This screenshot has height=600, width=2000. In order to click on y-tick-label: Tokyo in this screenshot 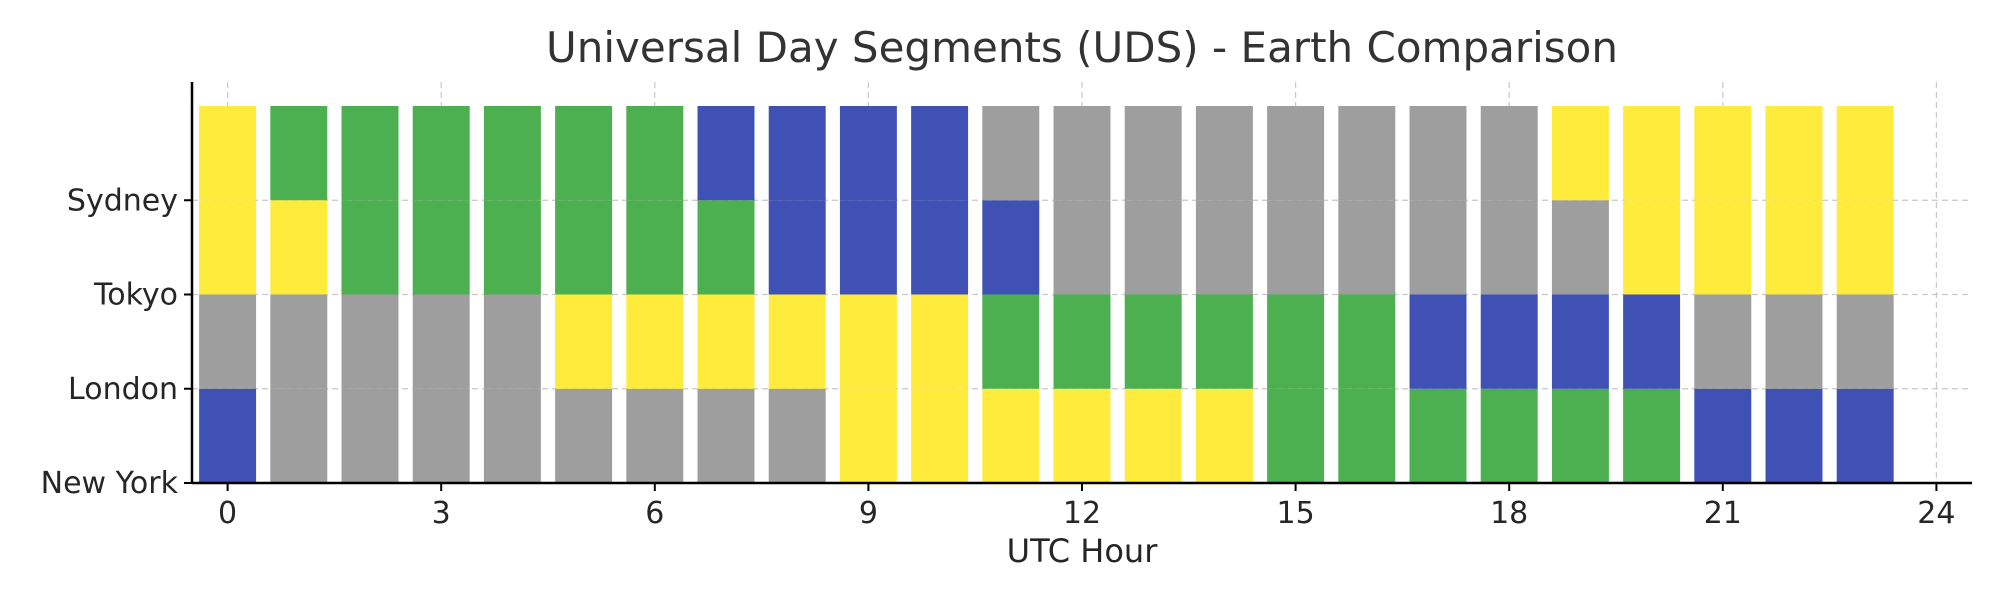, I will do `click(135, 295)`.